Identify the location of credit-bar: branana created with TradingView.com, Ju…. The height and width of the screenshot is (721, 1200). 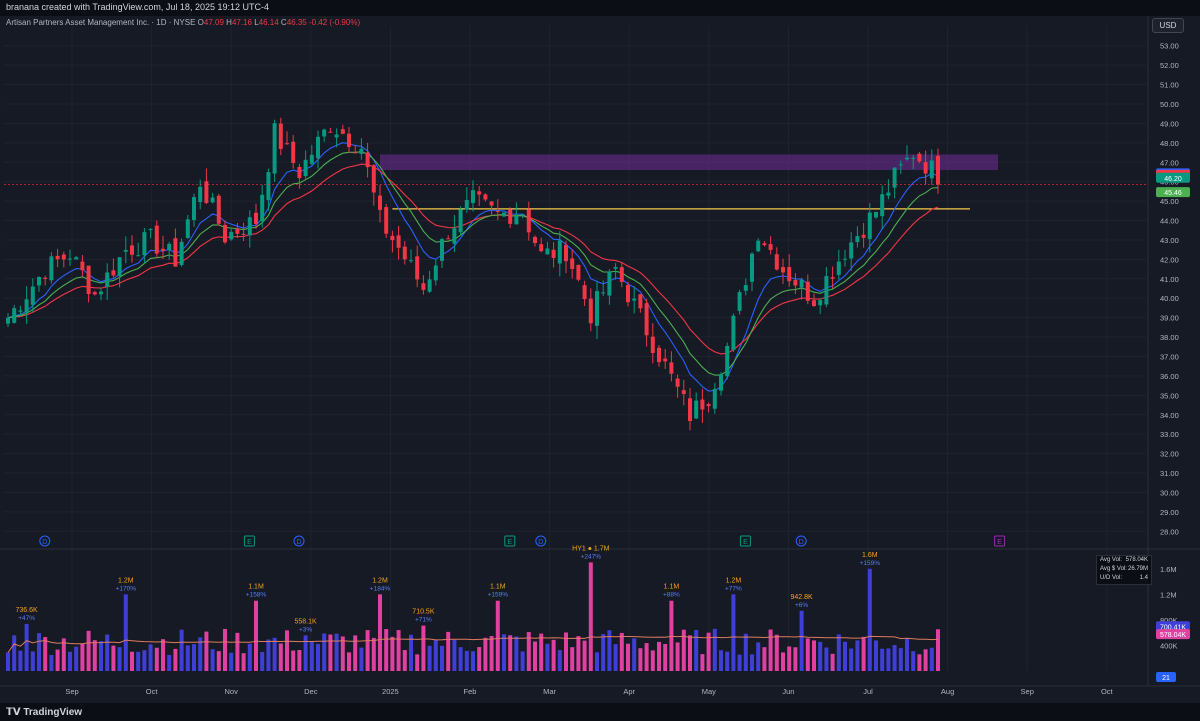
(600, 8).